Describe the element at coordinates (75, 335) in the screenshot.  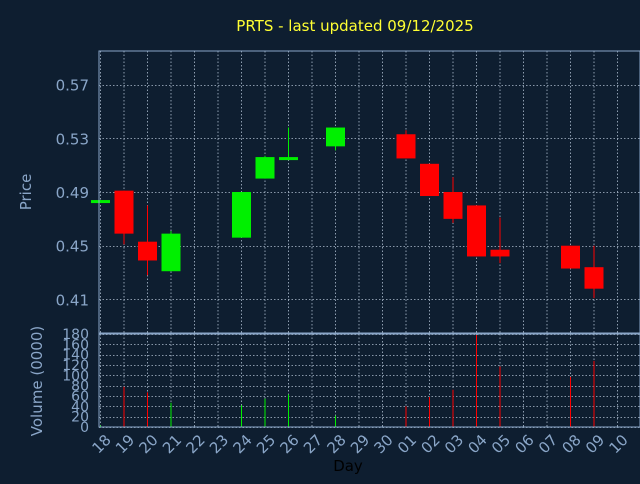
I see `volume-tick-label: 180` at that location.